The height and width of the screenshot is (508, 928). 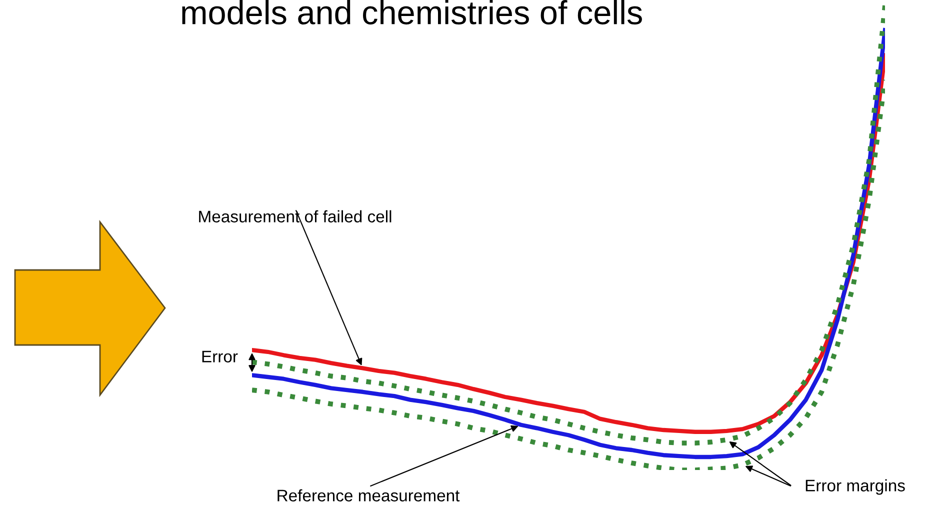 I want to click on chart-title: models and chemistries of cells, so click(x=412, y=12).